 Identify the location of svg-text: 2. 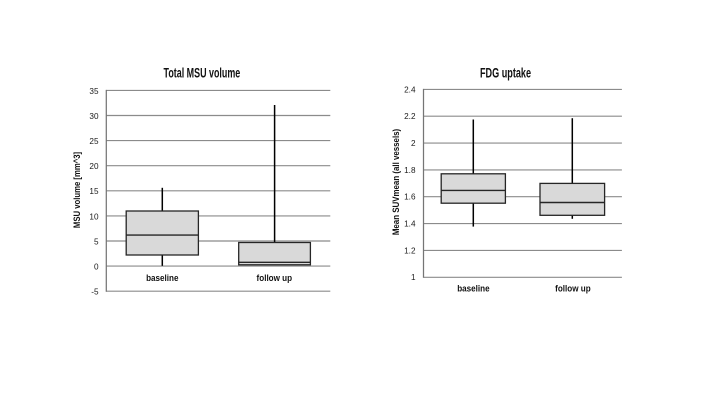
(413, 143).